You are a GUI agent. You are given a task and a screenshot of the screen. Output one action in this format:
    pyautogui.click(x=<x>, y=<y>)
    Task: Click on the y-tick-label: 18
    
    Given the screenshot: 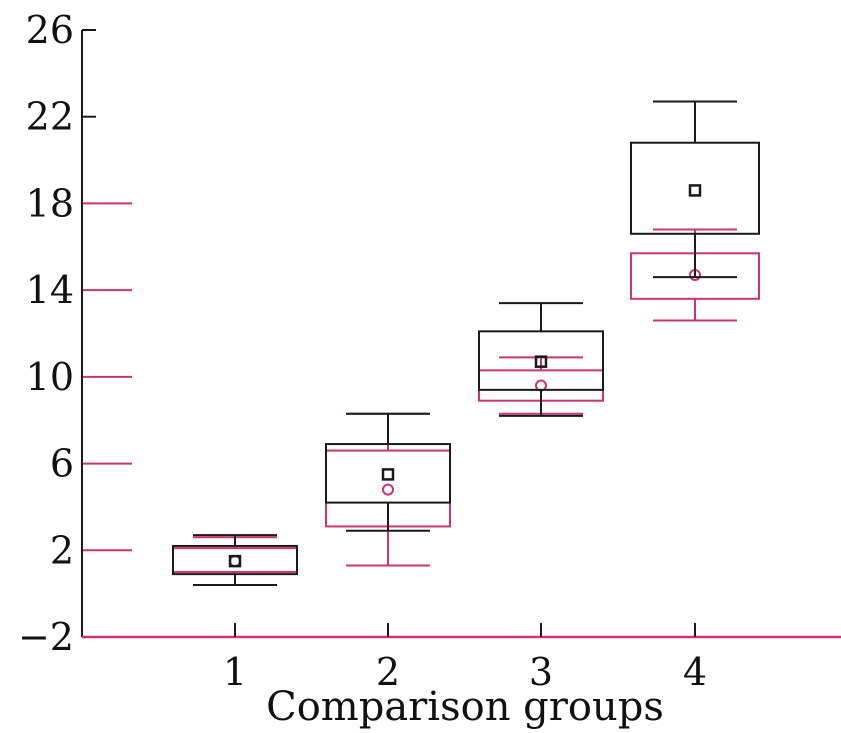 What is the action you would take?
    pyautogui.click(x=50, y=203)
    